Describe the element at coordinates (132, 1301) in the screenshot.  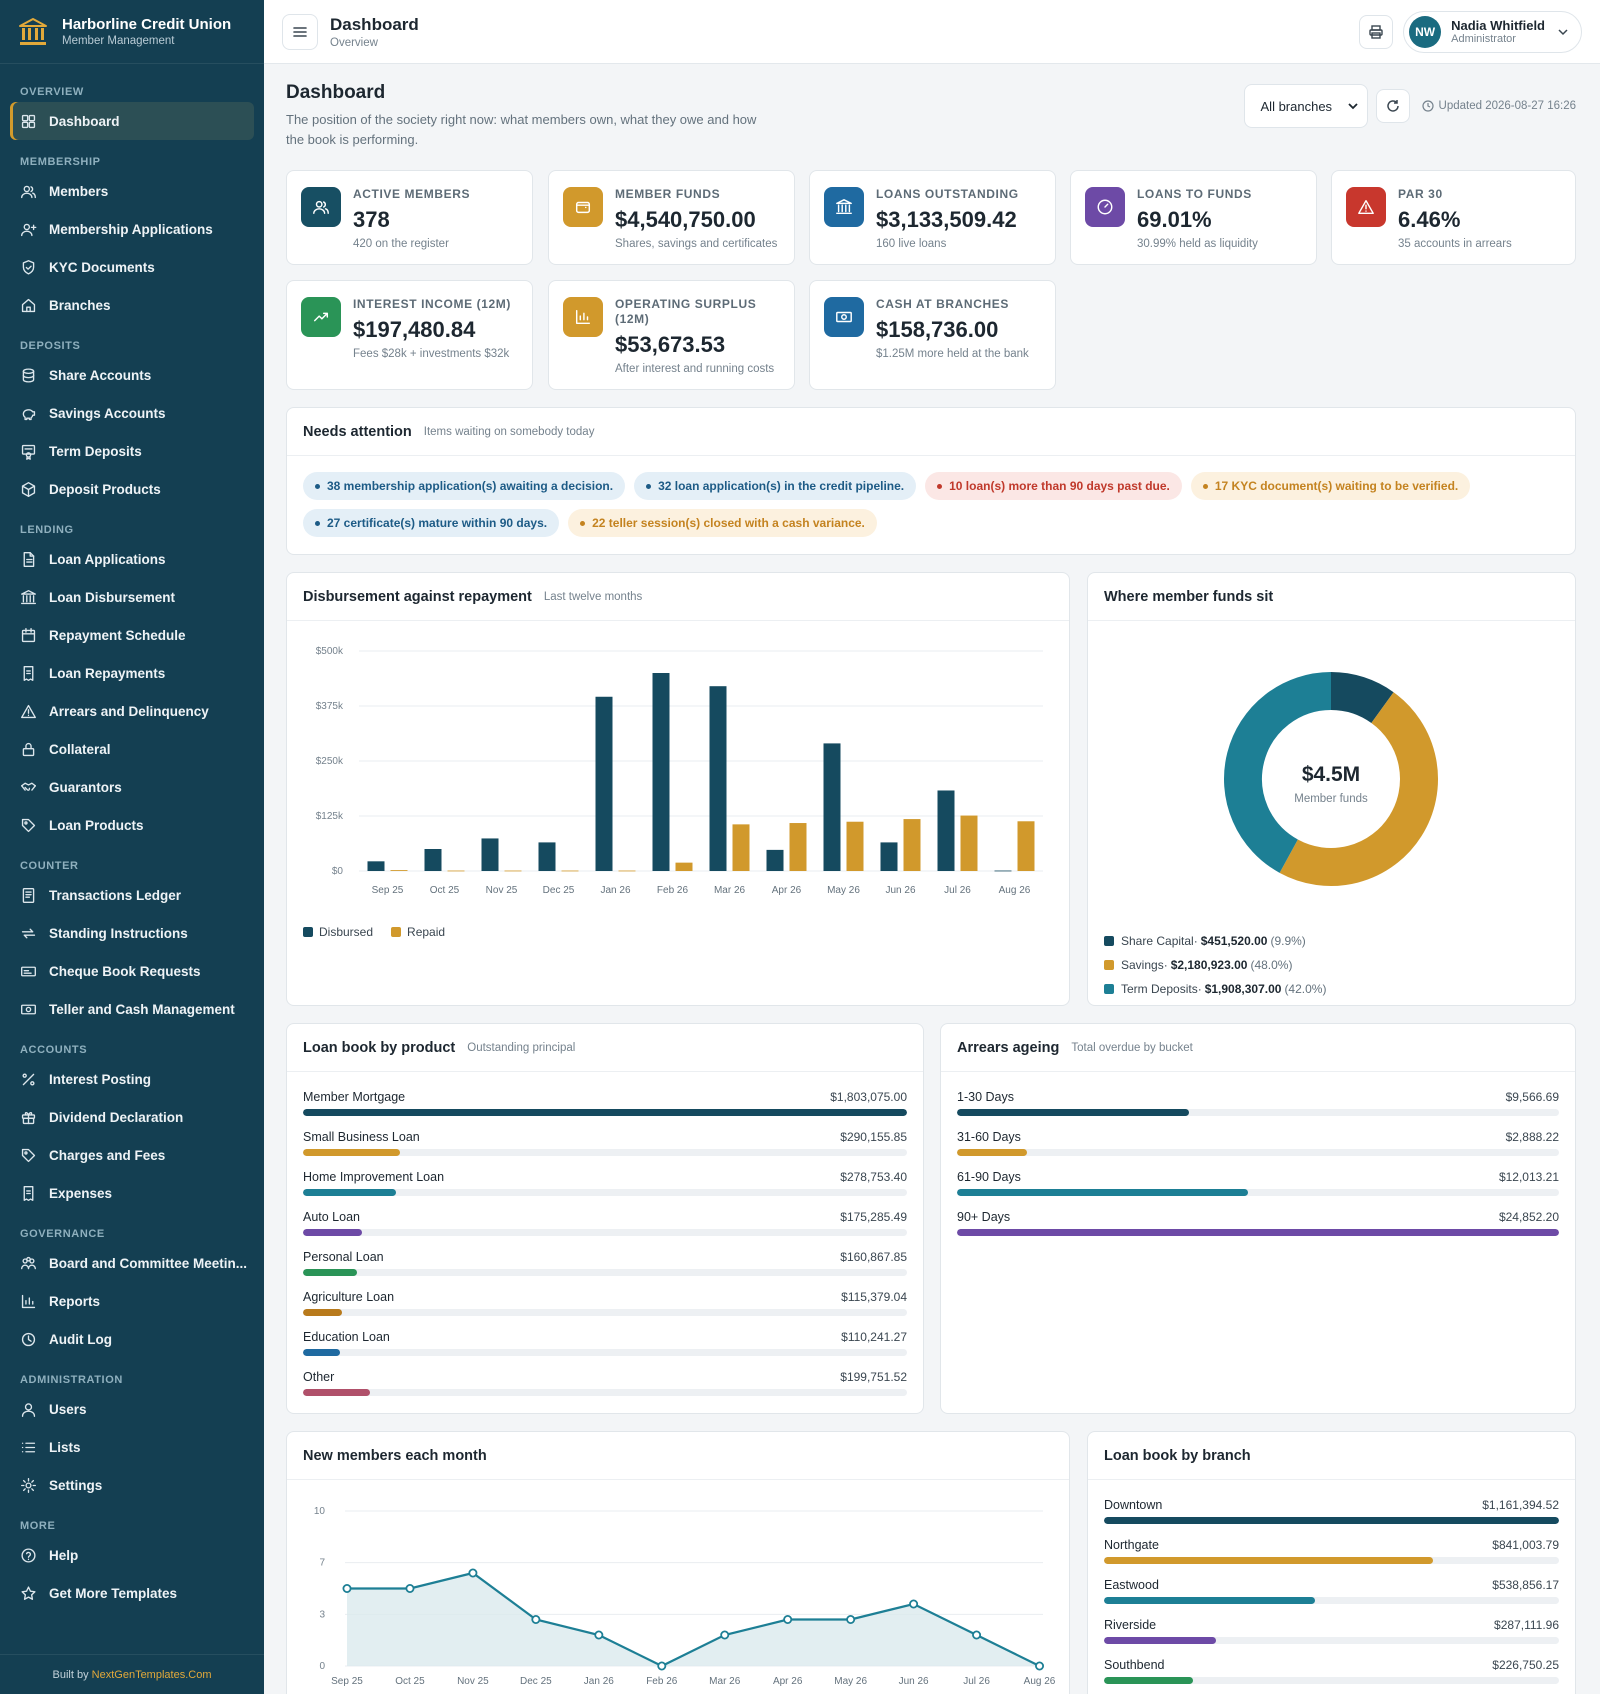
I see `sidebar-item-reports: Reports` at that location.